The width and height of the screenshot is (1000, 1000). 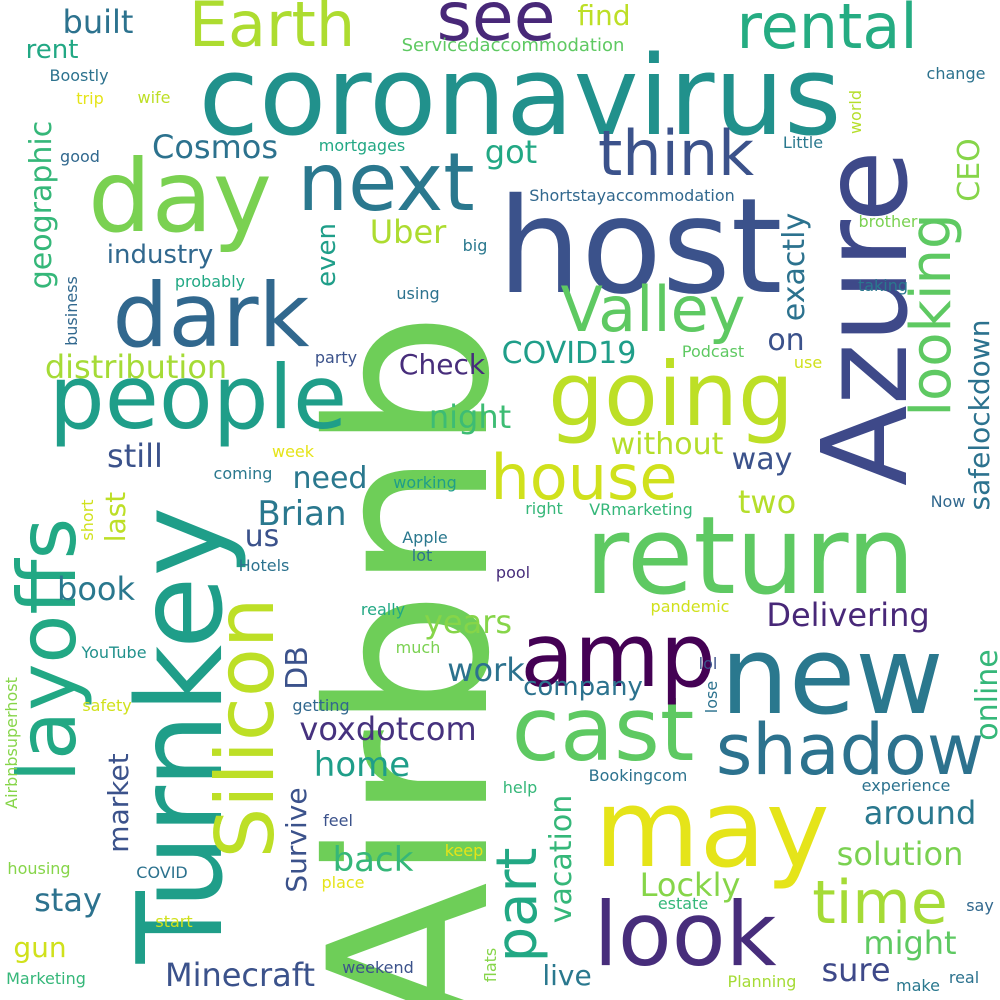 I want to click on word: COVID19, so click(x=569, y=353).